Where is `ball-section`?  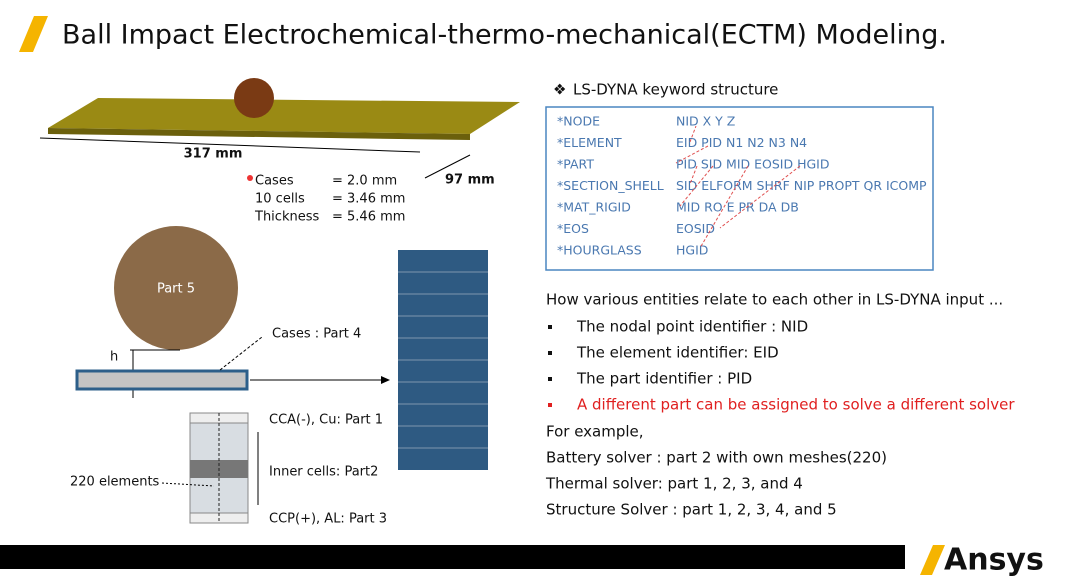 ball-section is located at coordinates (176, 288).